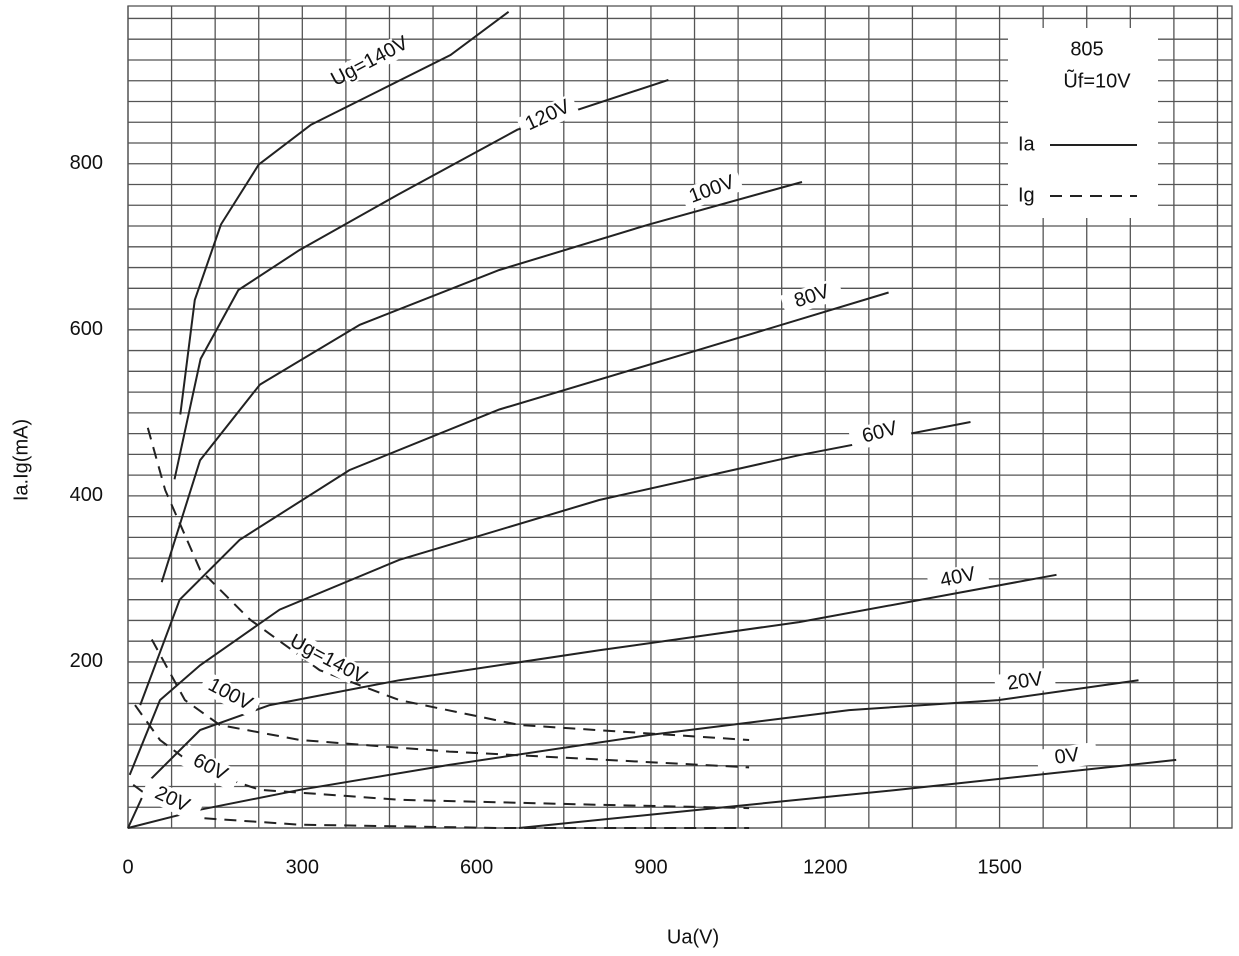 The height and width of the screenshot is (956, 1239). What do you see at coordinates (825, 867) in the screenshot?
I see `x-tick-label: 1200` at bounding box center [825, 867].